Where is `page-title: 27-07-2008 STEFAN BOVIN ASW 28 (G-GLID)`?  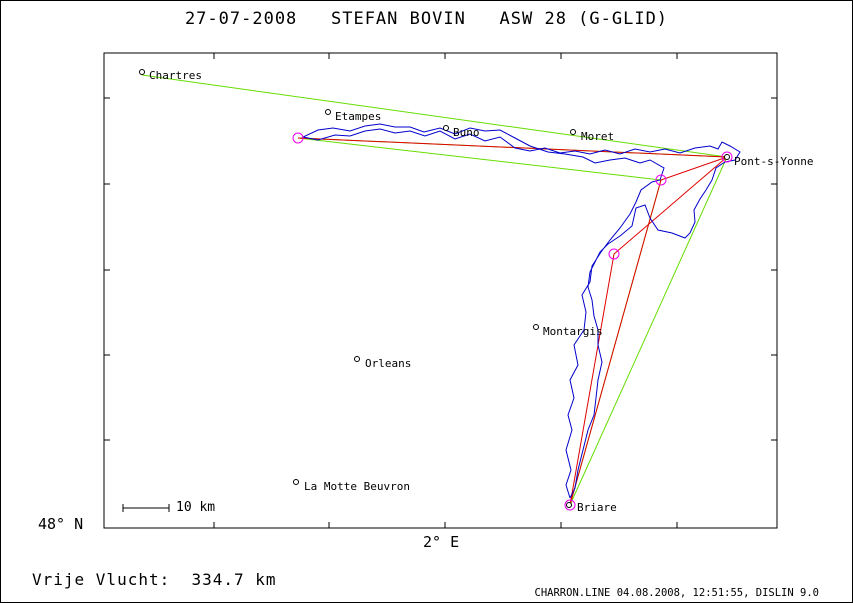
page-title: 27-07-2008 STEFAN BOVIN ASW 28 (G-GLID) is located at coordinates (426, 19).